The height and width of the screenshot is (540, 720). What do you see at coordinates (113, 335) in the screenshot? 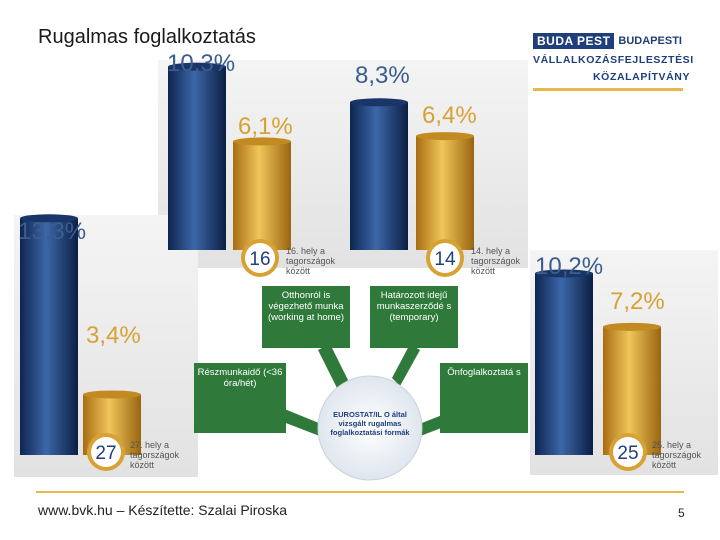
I see `value-label-3-2: 3,4%` at bounding box center [113, 335].